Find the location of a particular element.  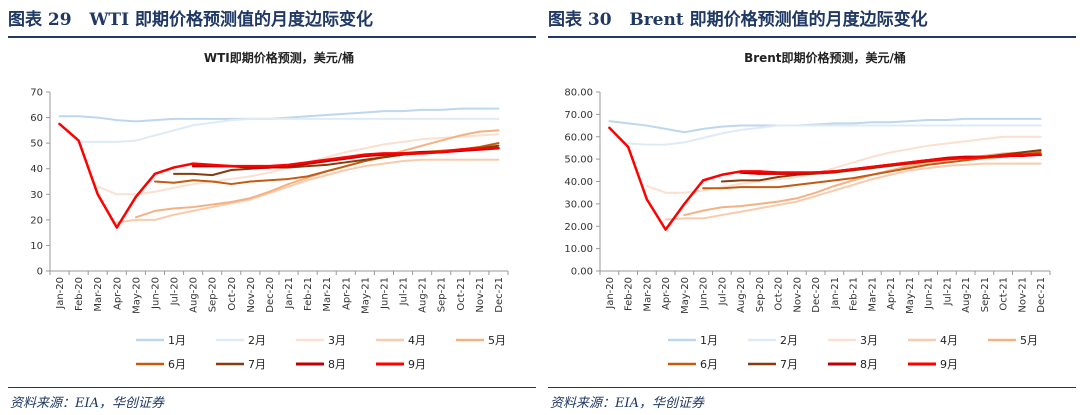

y-tick-label: 60 is located at coordinates (36, 118).